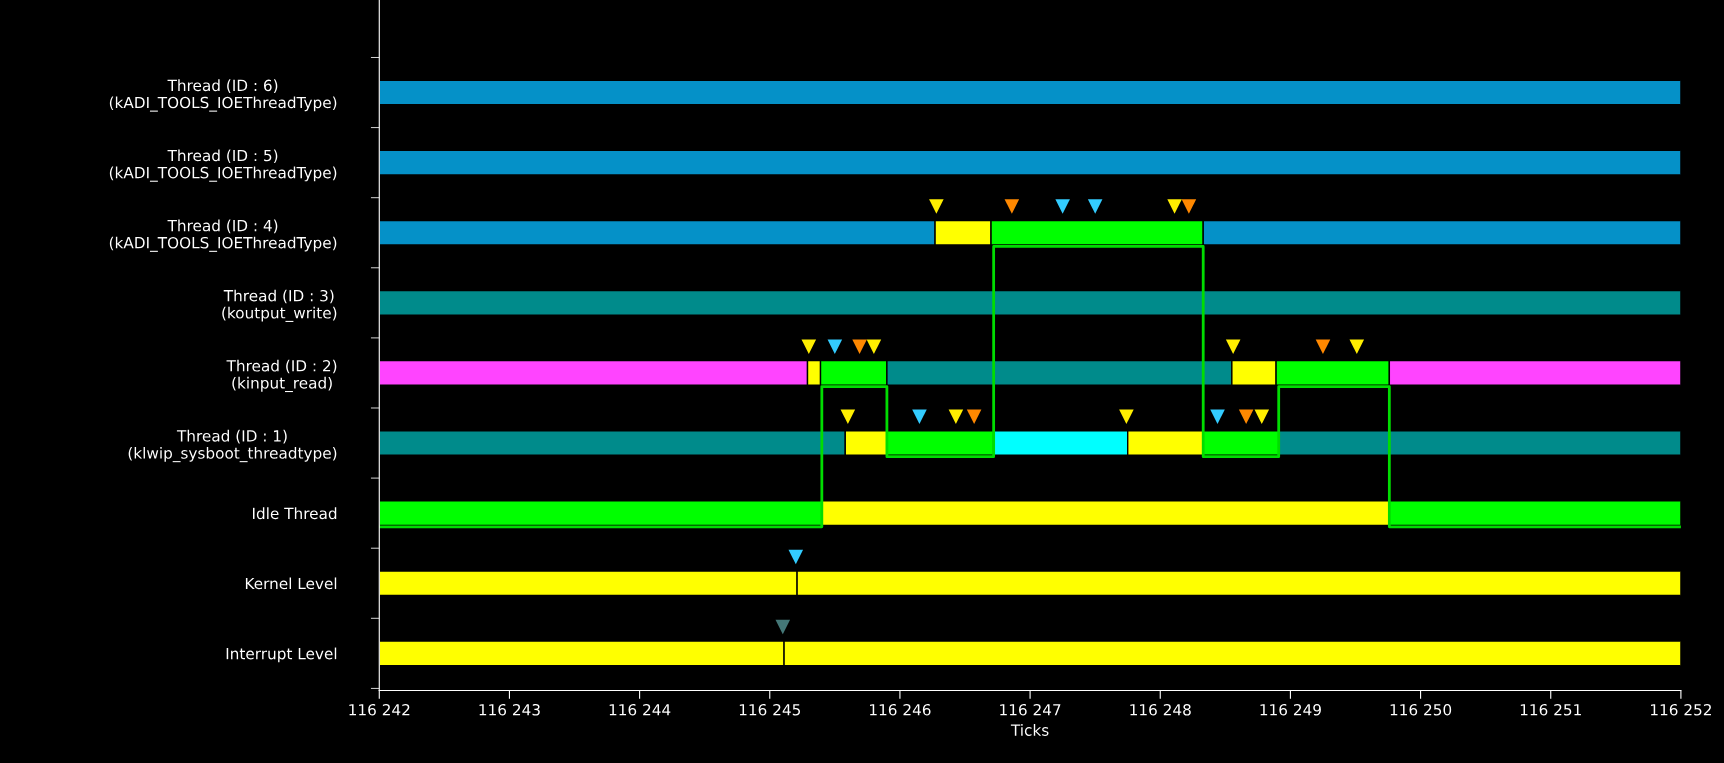 This screenshot has height=763, width=1724. Describe the element at coordinates (1030, 709) in the screenshot. I see `x-tick-label: 116 247` at that location.